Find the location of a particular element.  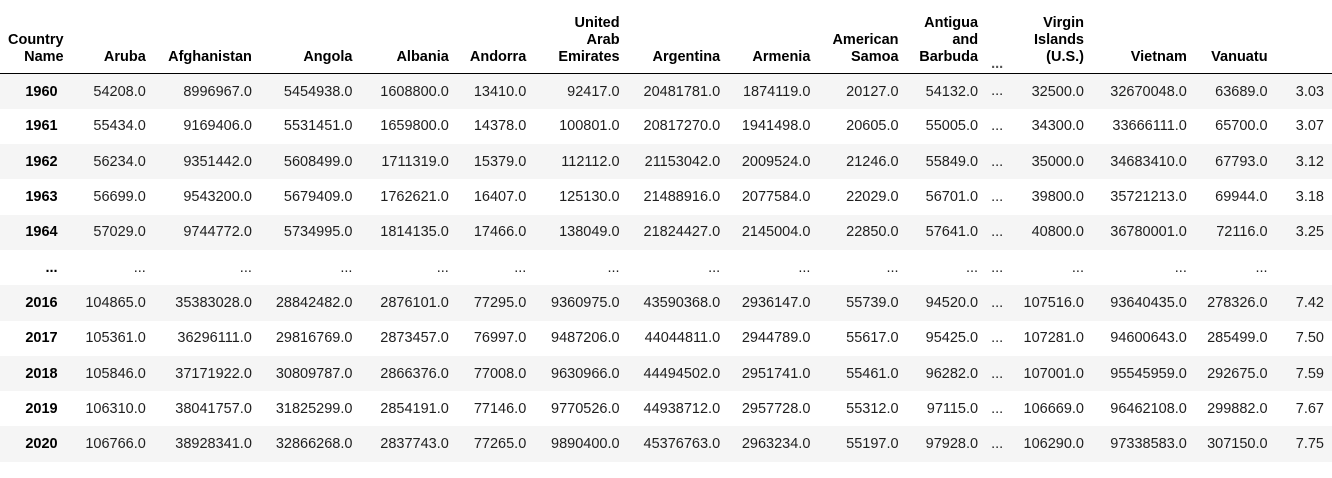

table-cell: 7.42 is located at coordinates (1309, 302).